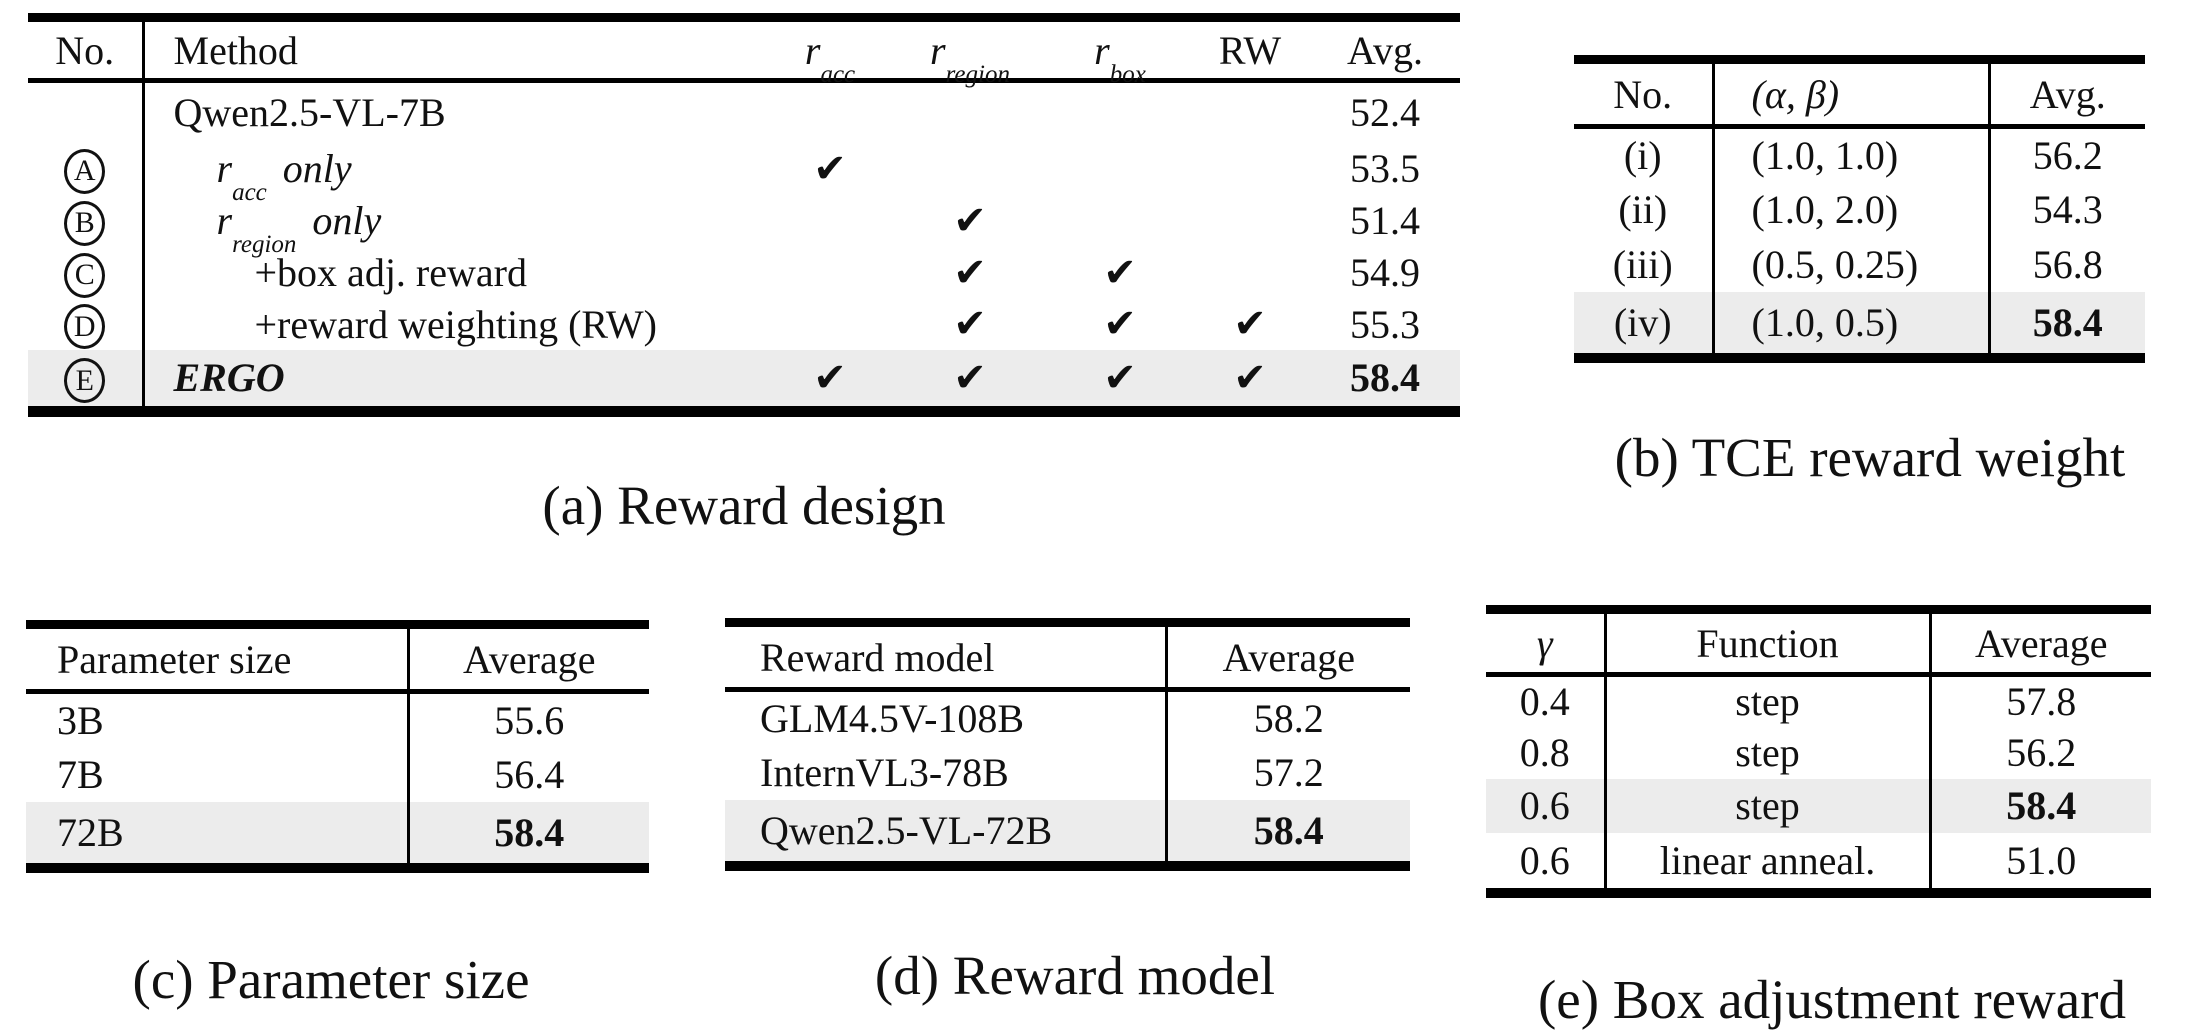  What do you see at coordinates (1067, 717) in the screenshot?
I see `table-row-glm: GLM4.5V-108B 58.2` at bounding box center [1067, 717].